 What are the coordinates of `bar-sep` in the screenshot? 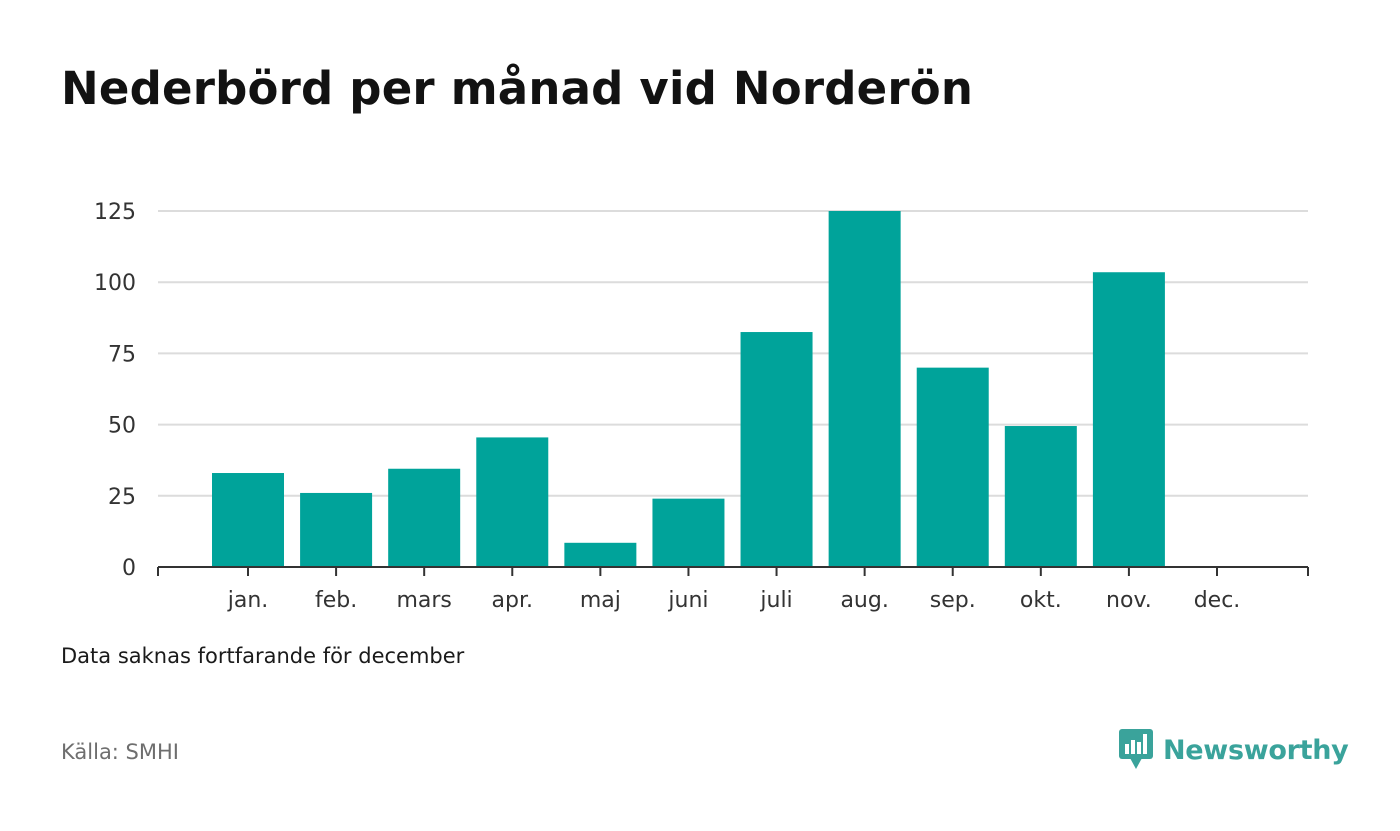 It's located at (952, 467).